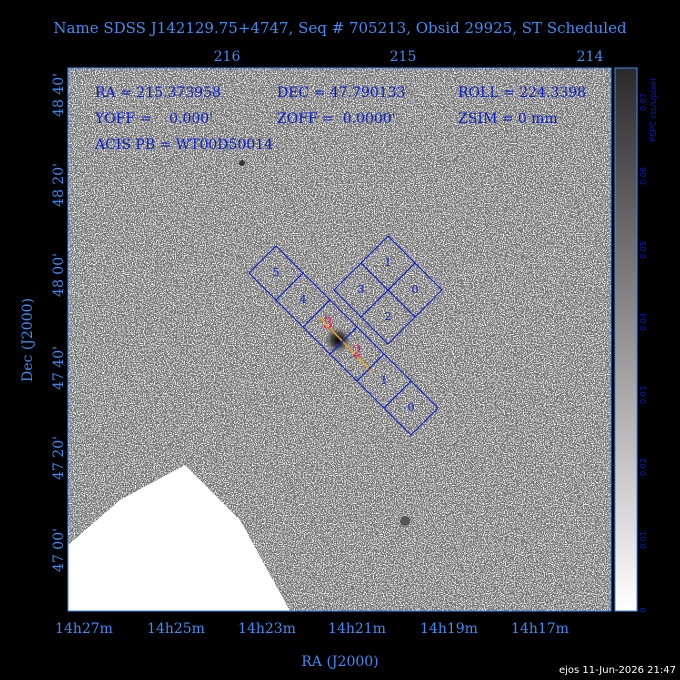  What do you see at coordinates (643, 250) in the screenshot?
I see `colorbar-label: 0.05` at bounding box center [643, 250].